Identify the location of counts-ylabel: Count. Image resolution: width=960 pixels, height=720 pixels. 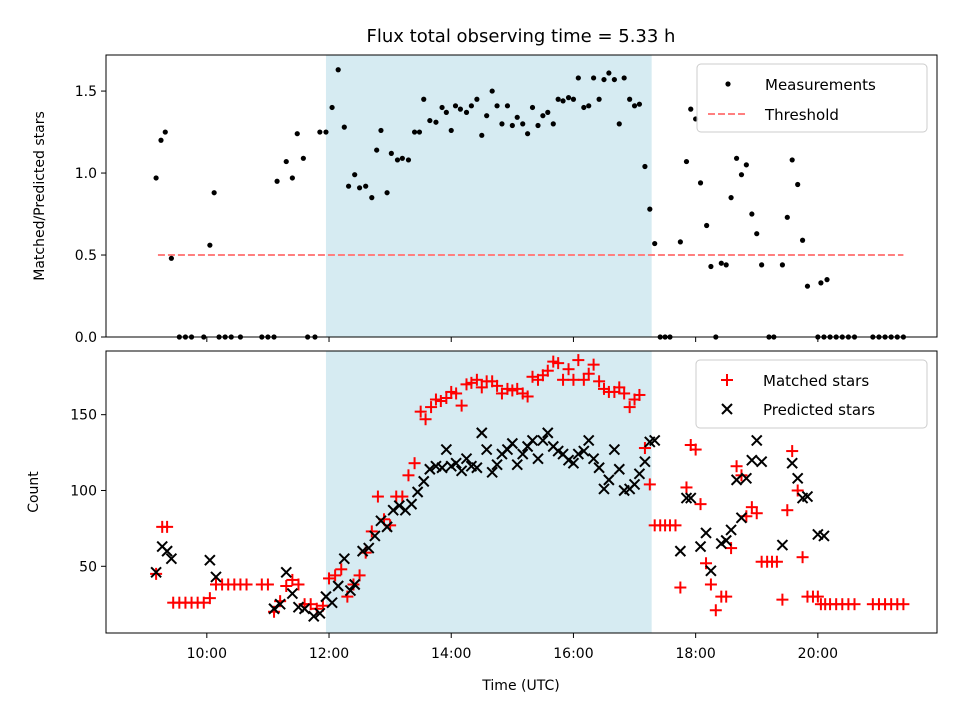
(34, 492).